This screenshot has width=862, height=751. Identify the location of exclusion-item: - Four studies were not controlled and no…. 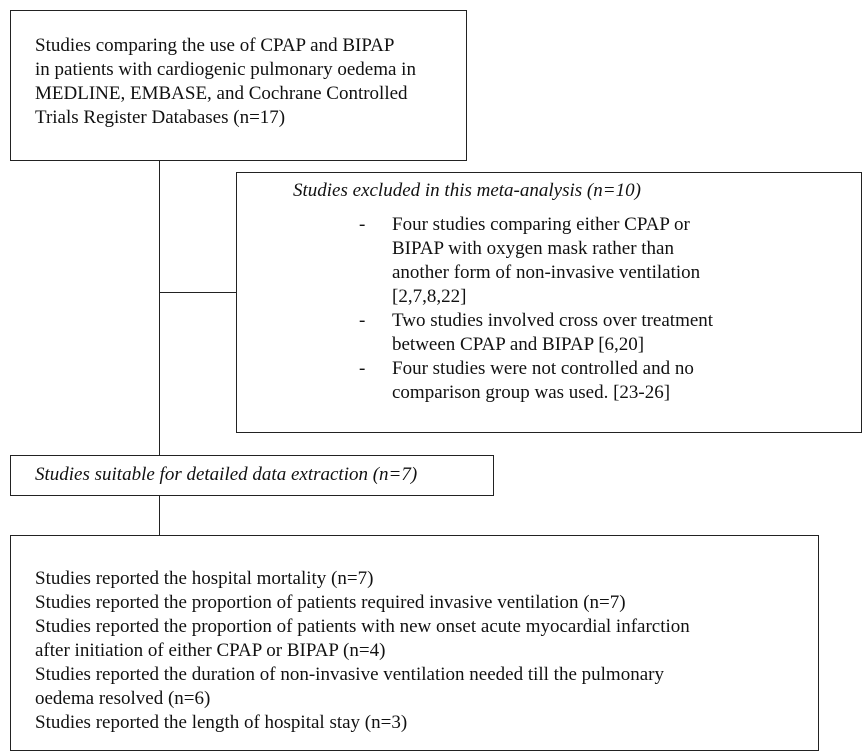
(610, 381).